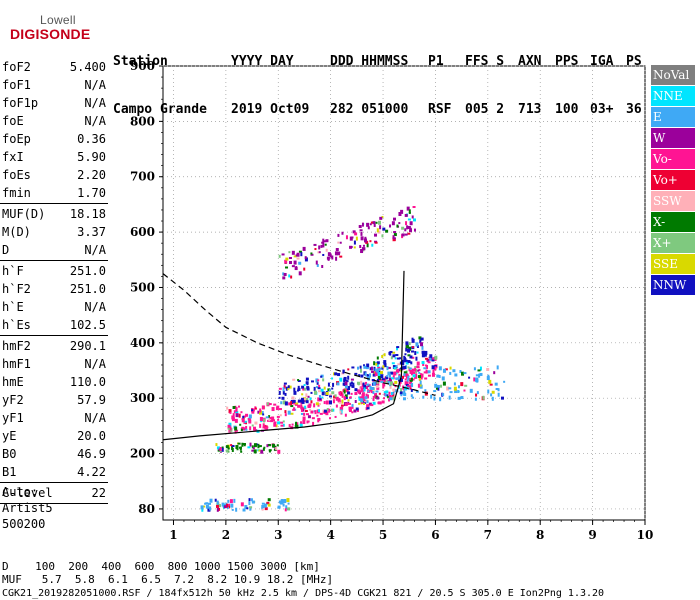 Image resolution: width=700 pixels, height=600 pixels. What do you see at coordinates (173, 535) in the screenshot?
I see `x-tick-label: 1` at bounding box center [173, 535].